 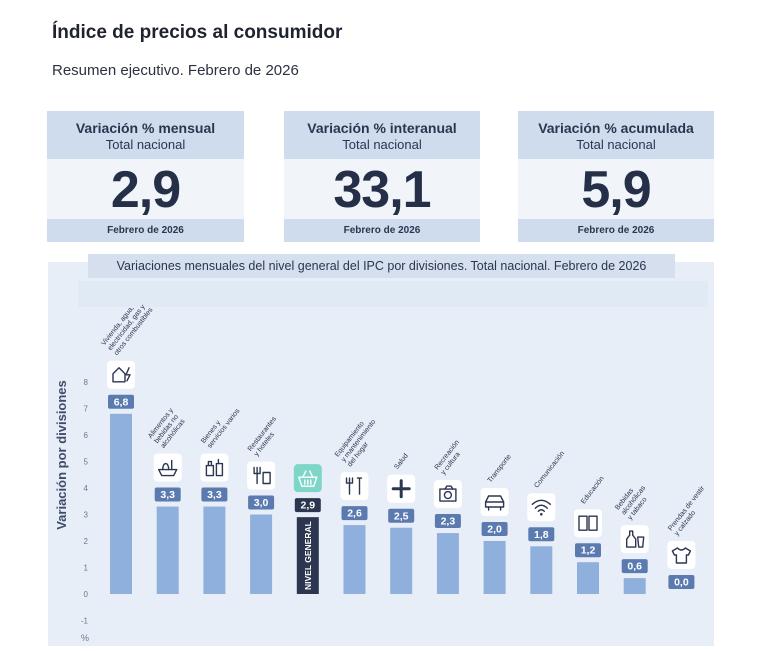 I want to click on data-value-label: 2,9, so click(x=307, y=506).